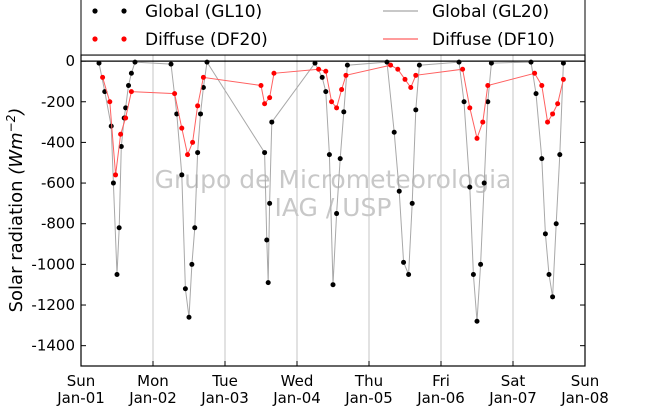 The image size is (650, 413). I want to click on x-tick-label-date: Jan-01, so click(80, 398).